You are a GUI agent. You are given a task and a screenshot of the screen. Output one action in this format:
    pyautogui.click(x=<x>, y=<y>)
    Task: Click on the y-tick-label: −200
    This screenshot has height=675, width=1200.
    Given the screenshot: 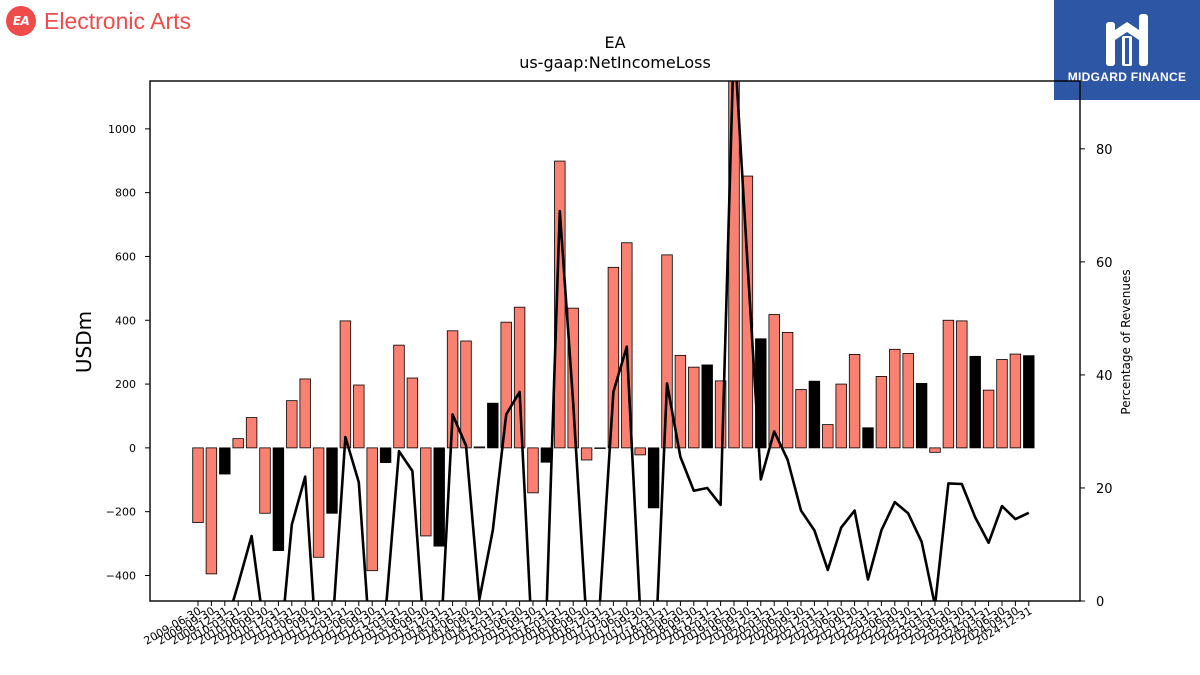 What is the action you would take?
    pyautogui.click(x=121, y=512)
    